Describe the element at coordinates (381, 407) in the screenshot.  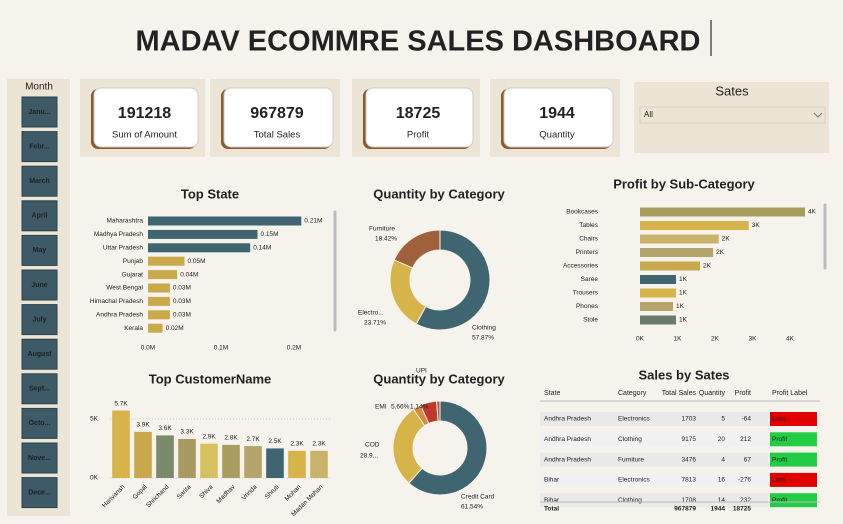
I see `slice-label: EMI` at that location.